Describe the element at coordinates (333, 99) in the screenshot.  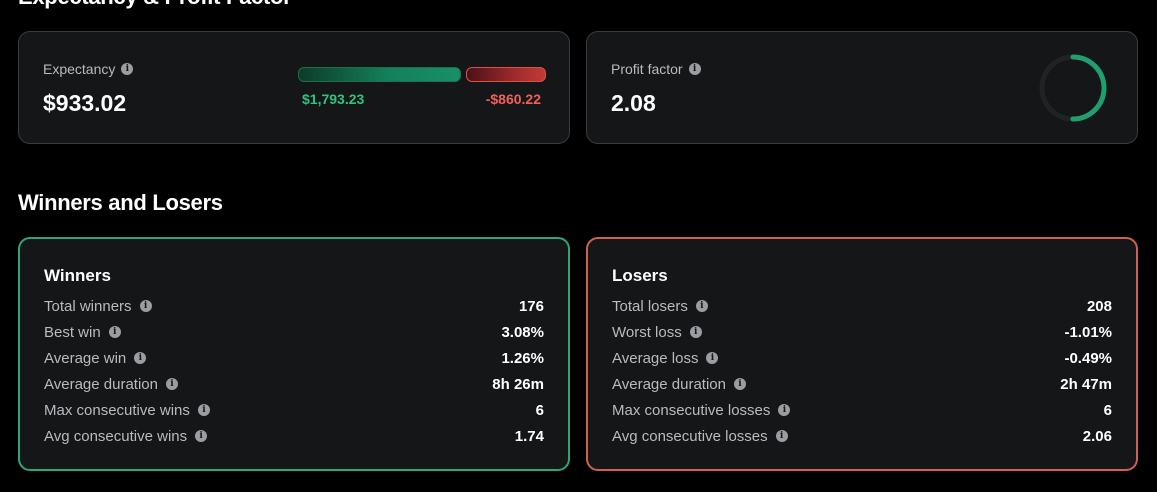
I see `average-win-value: $1,793.23` at that location.